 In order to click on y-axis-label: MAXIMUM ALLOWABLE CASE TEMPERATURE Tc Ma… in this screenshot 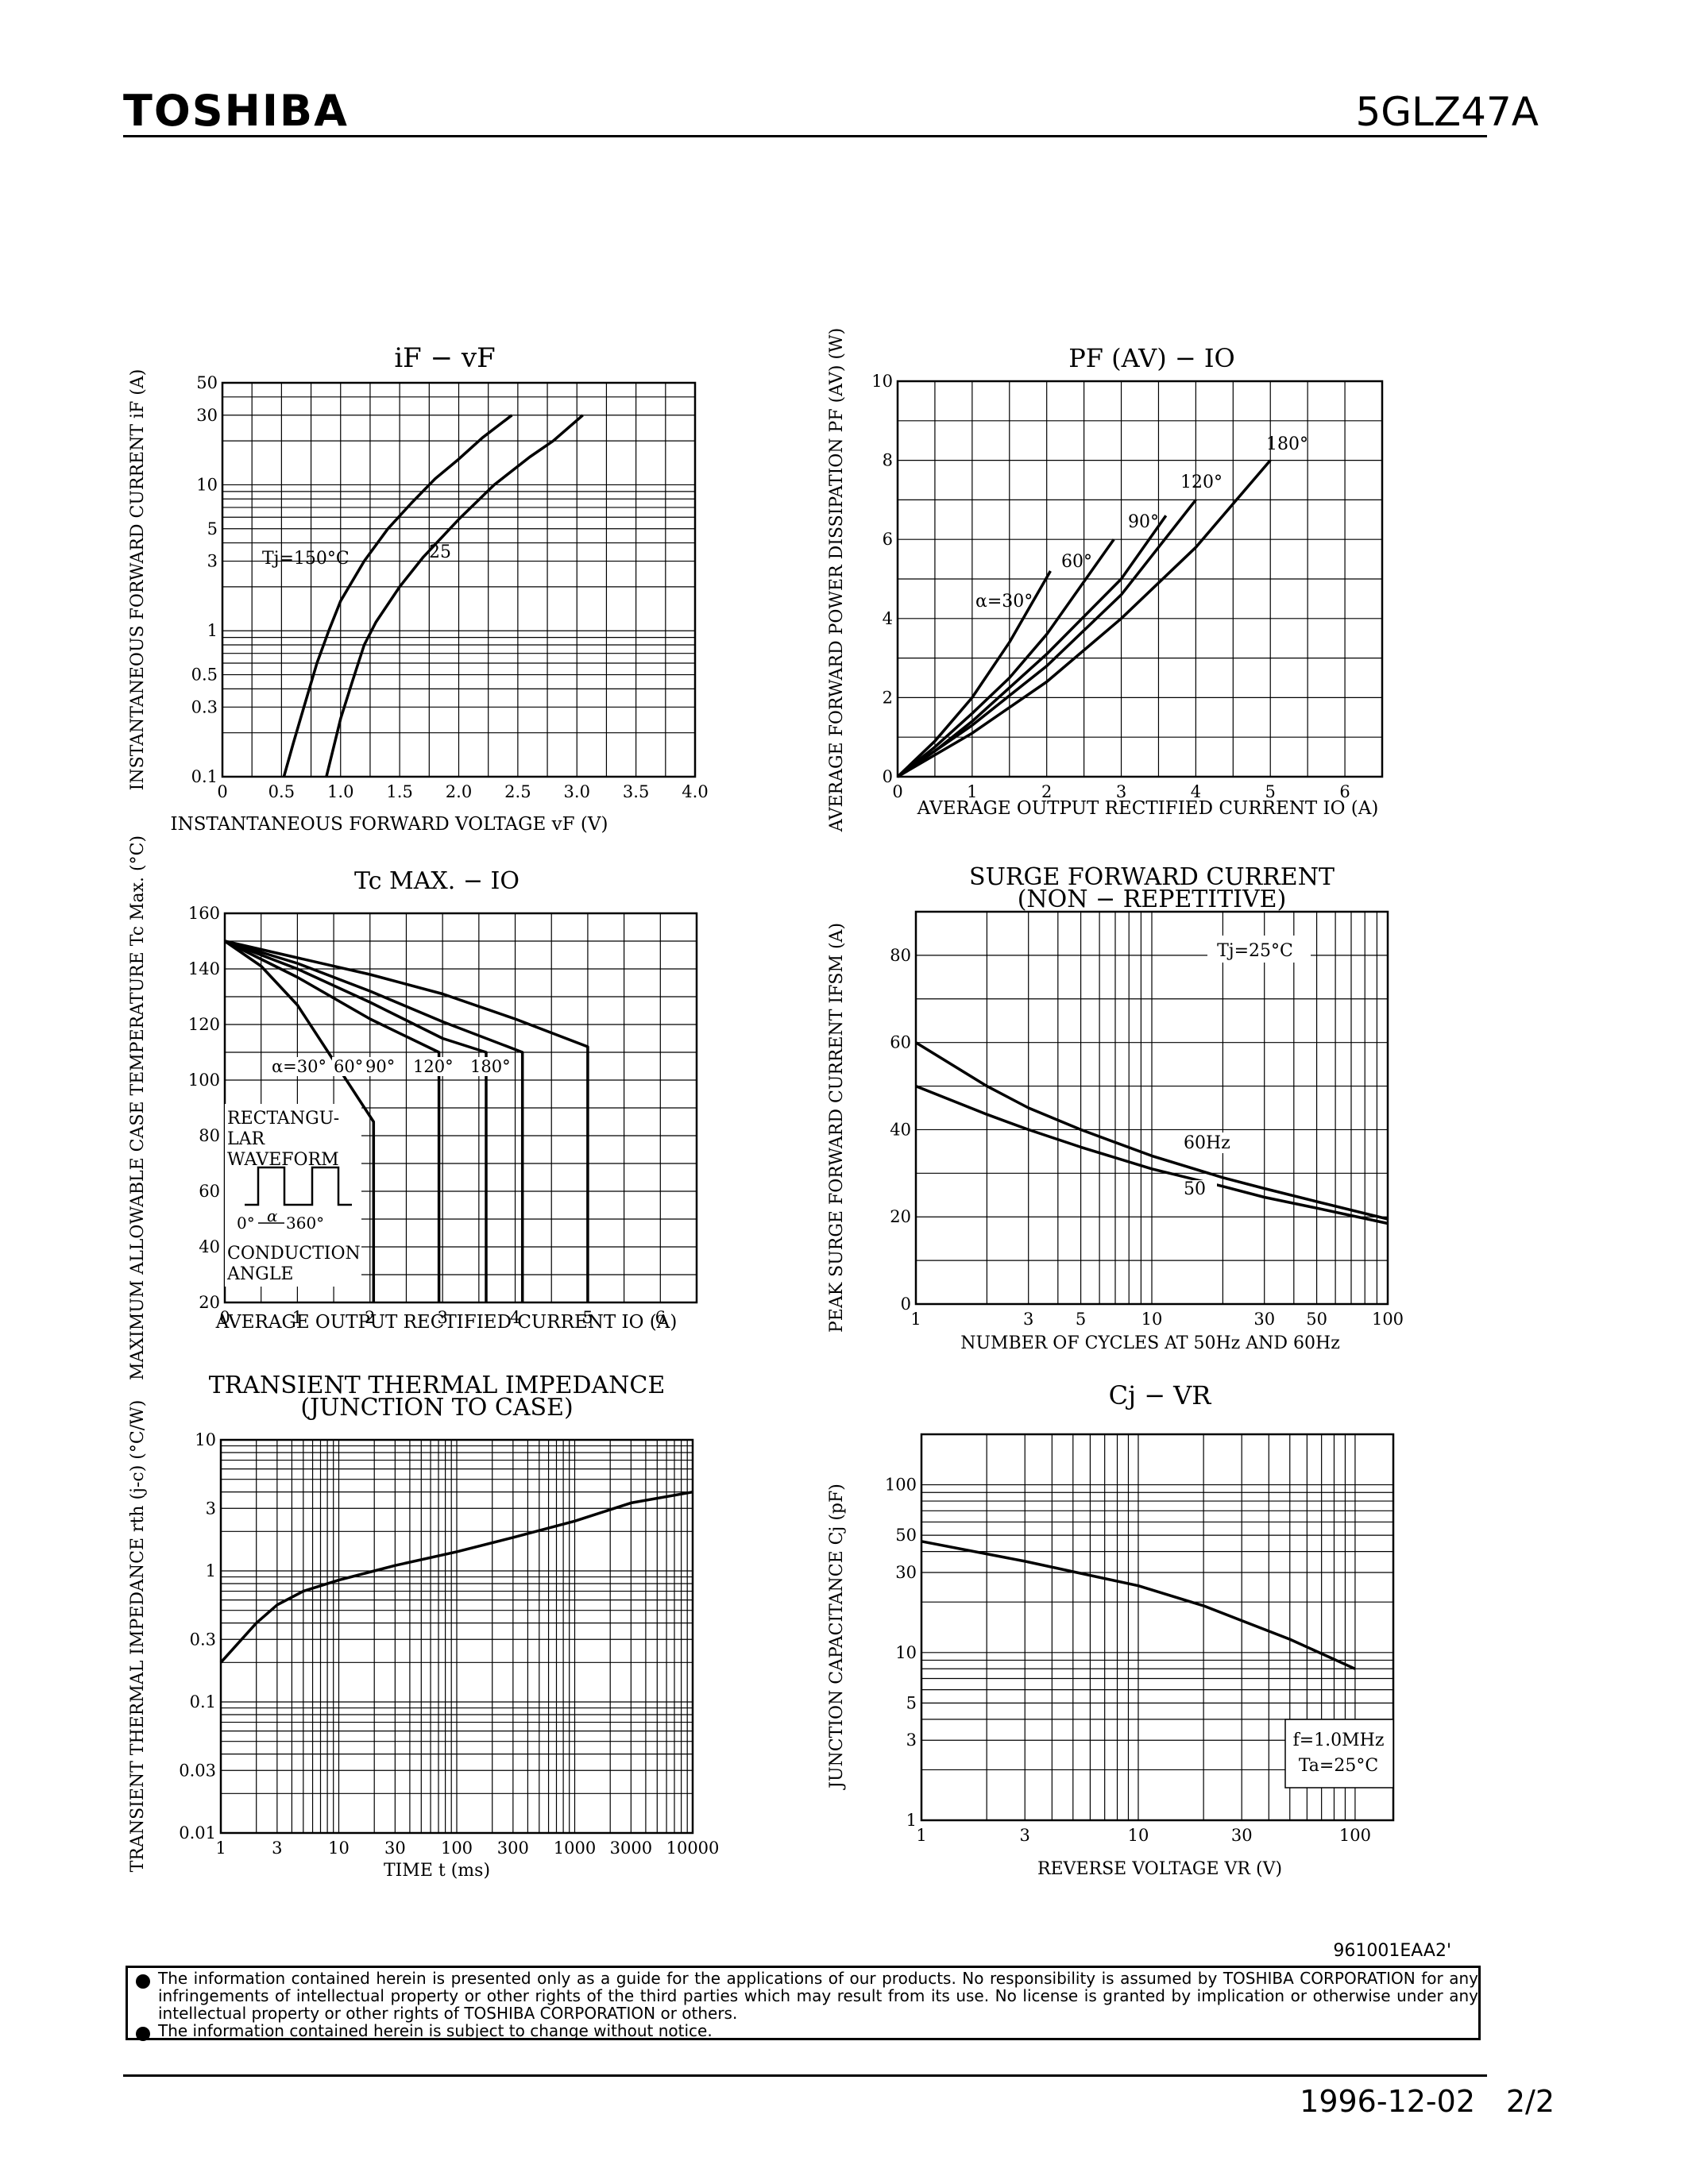, I will do `click(138, 1107)`.